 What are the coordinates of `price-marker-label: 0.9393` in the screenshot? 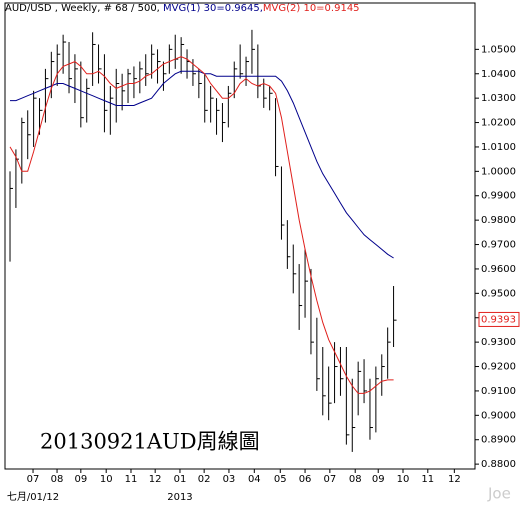 It's located at (498, 319).